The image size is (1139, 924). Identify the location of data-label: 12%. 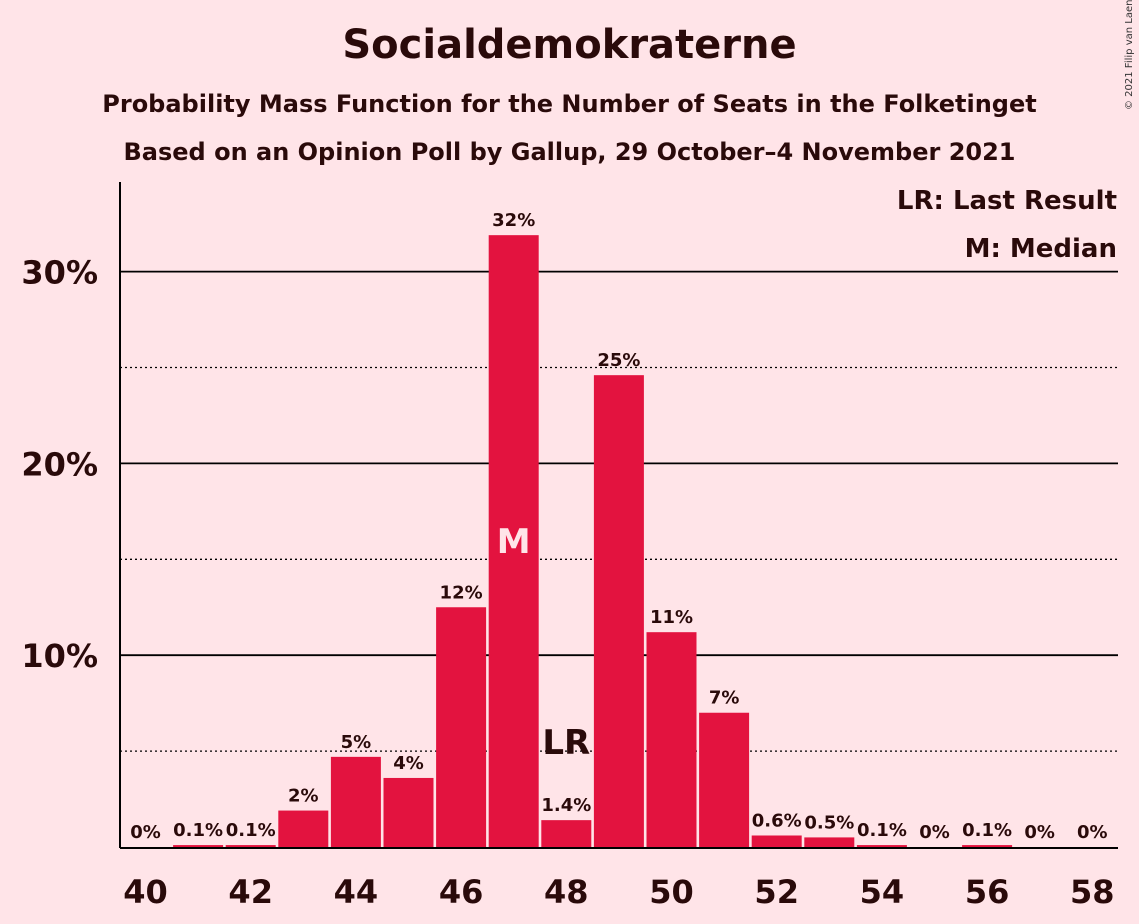
(461, 592).